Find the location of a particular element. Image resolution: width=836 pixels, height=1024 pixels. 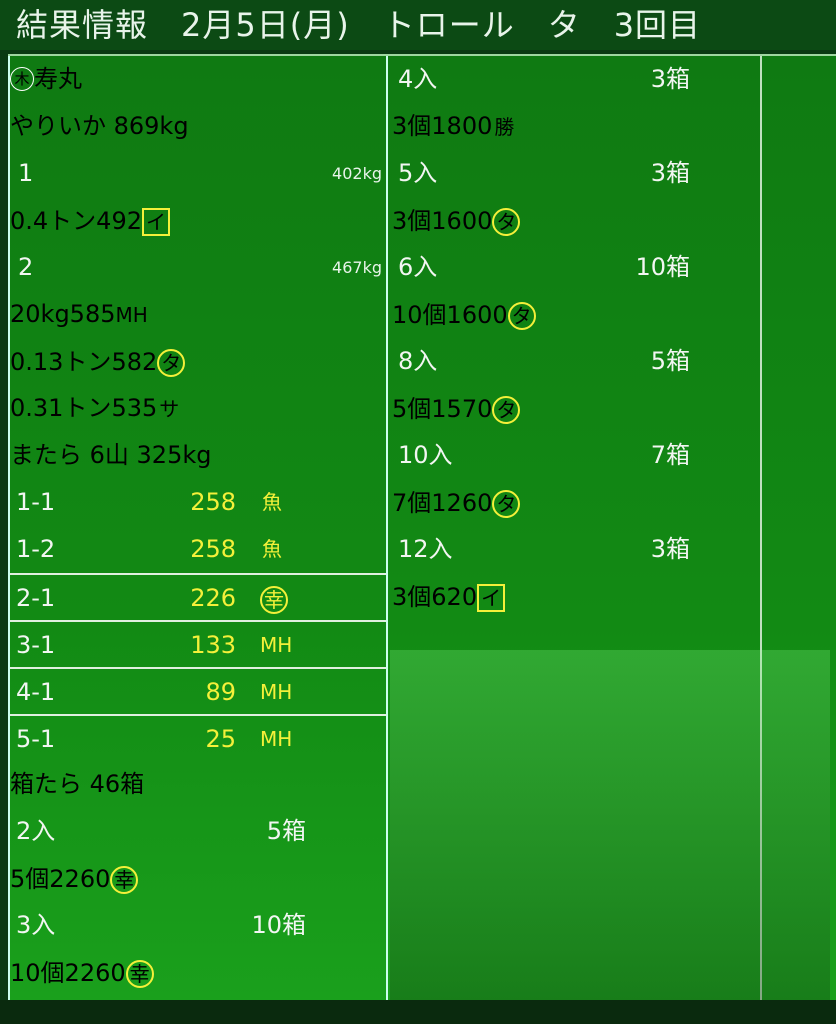

category-label: またら 6山 325kg is located at coordinates (111, 455).